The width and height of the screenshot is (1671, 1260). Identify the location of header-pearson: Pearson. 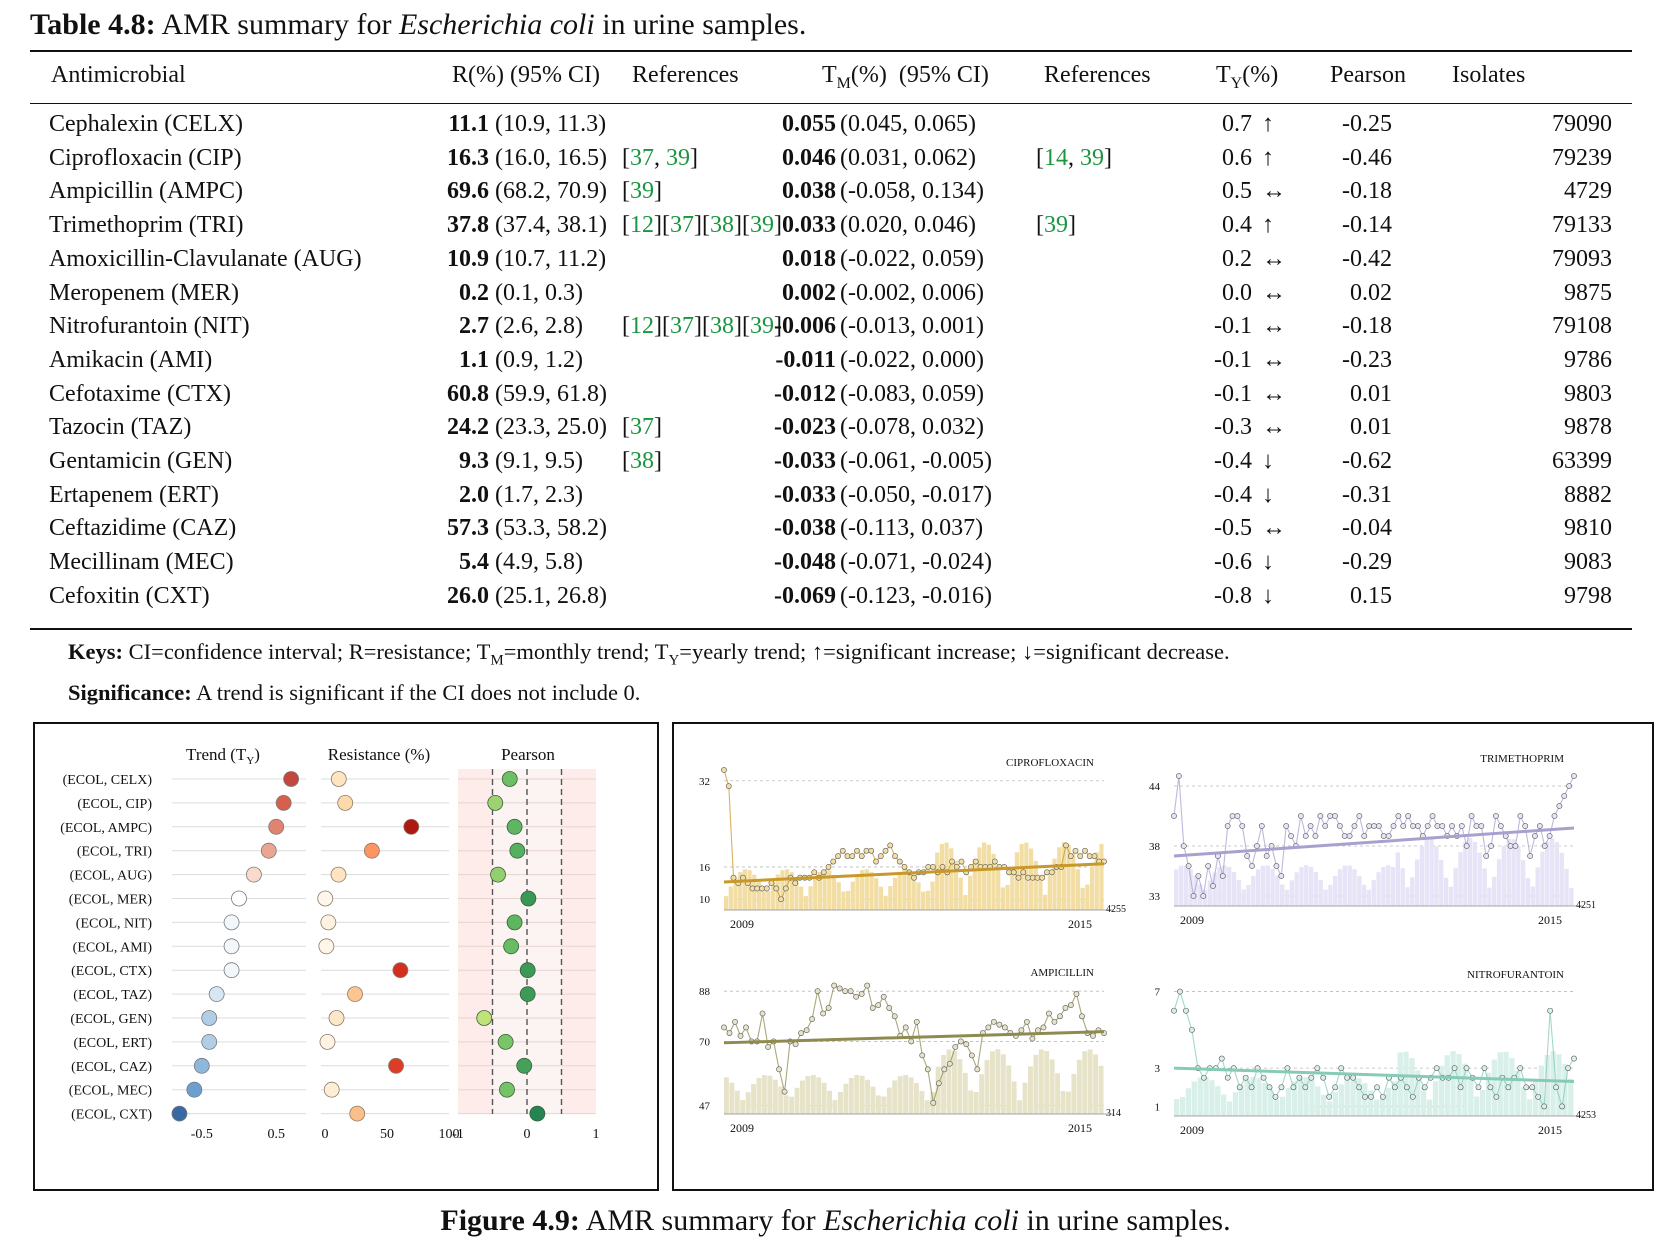
(1368, 75).